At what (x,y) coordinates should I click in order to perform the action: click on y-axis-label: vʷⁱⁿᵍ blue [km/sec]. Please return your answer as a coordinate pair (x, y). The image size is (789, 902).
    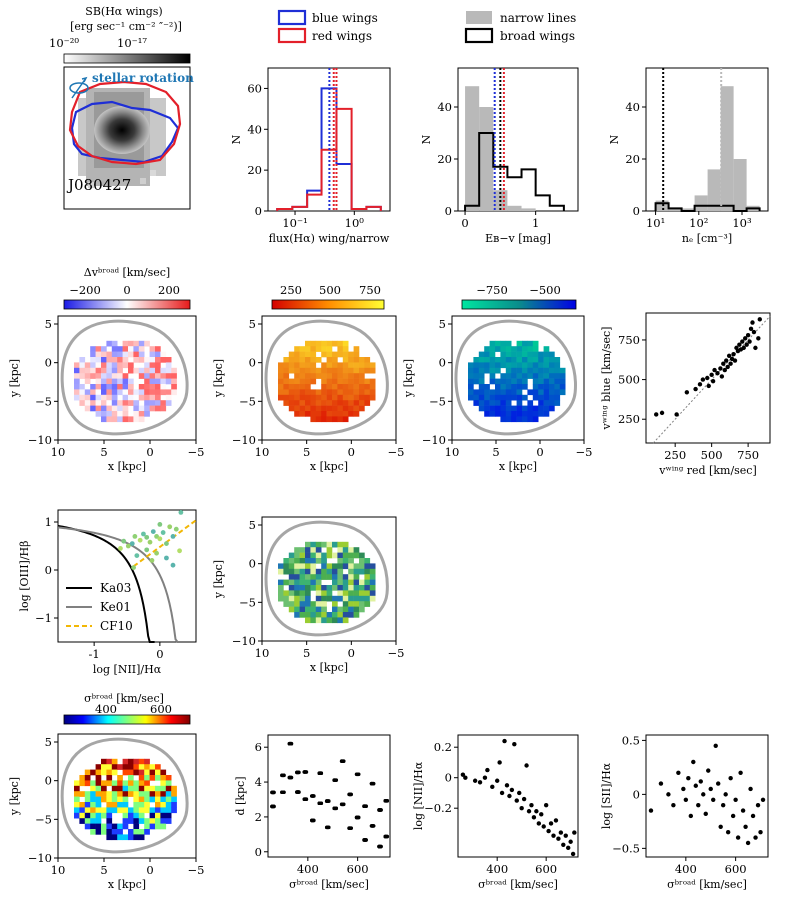
    Looking at the image, I should click on (606, 379).